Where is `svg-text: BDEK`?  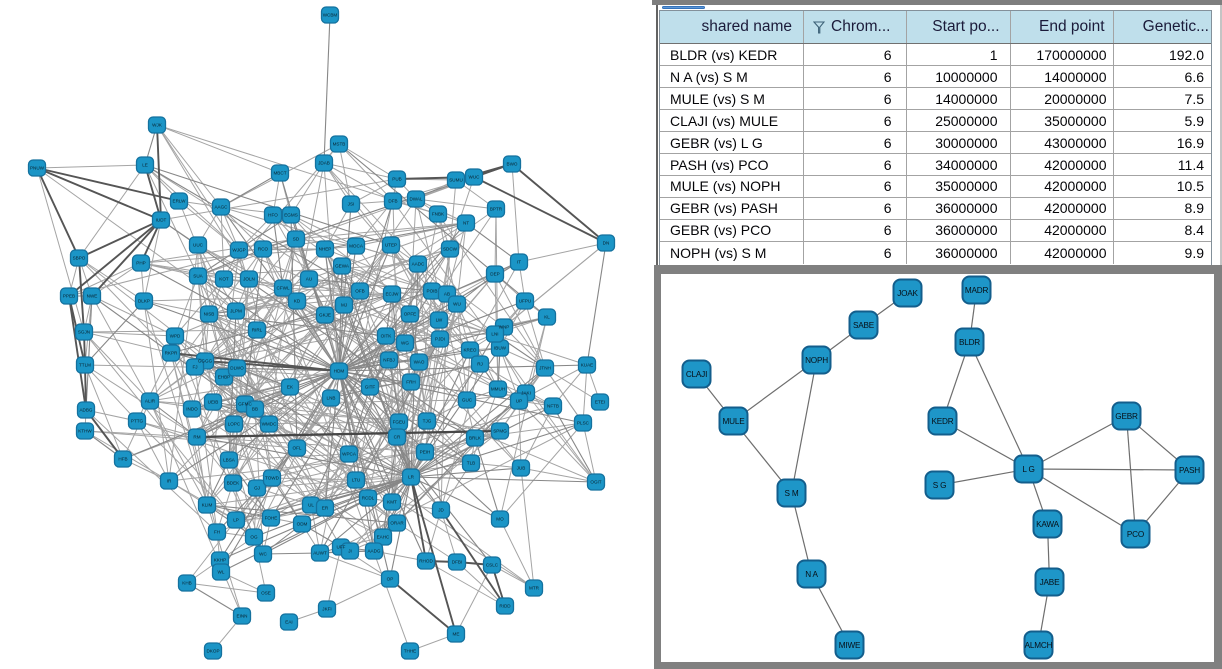
svg-text: BDEK is located at coordinates (233, 483).